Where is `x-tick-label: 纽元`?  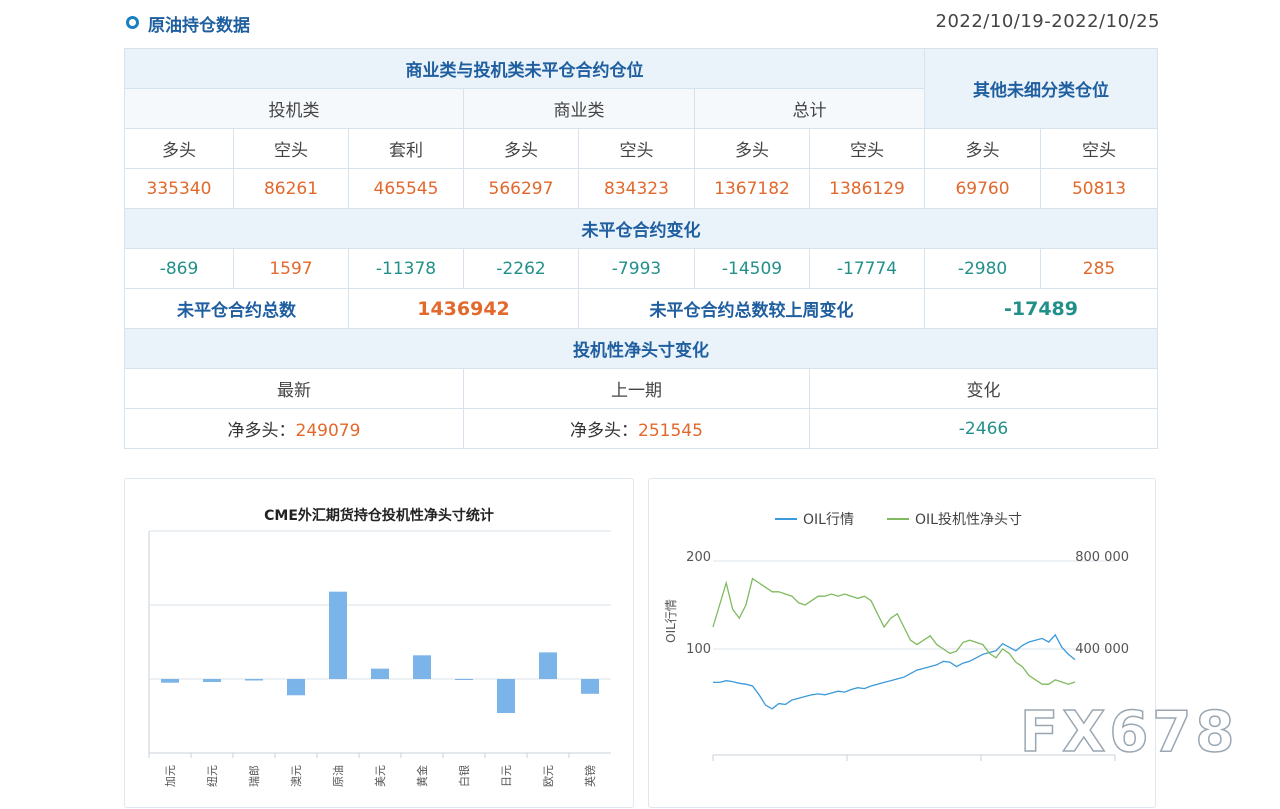
x-tick-label: 纽元 is located at coordinates (212, 776).